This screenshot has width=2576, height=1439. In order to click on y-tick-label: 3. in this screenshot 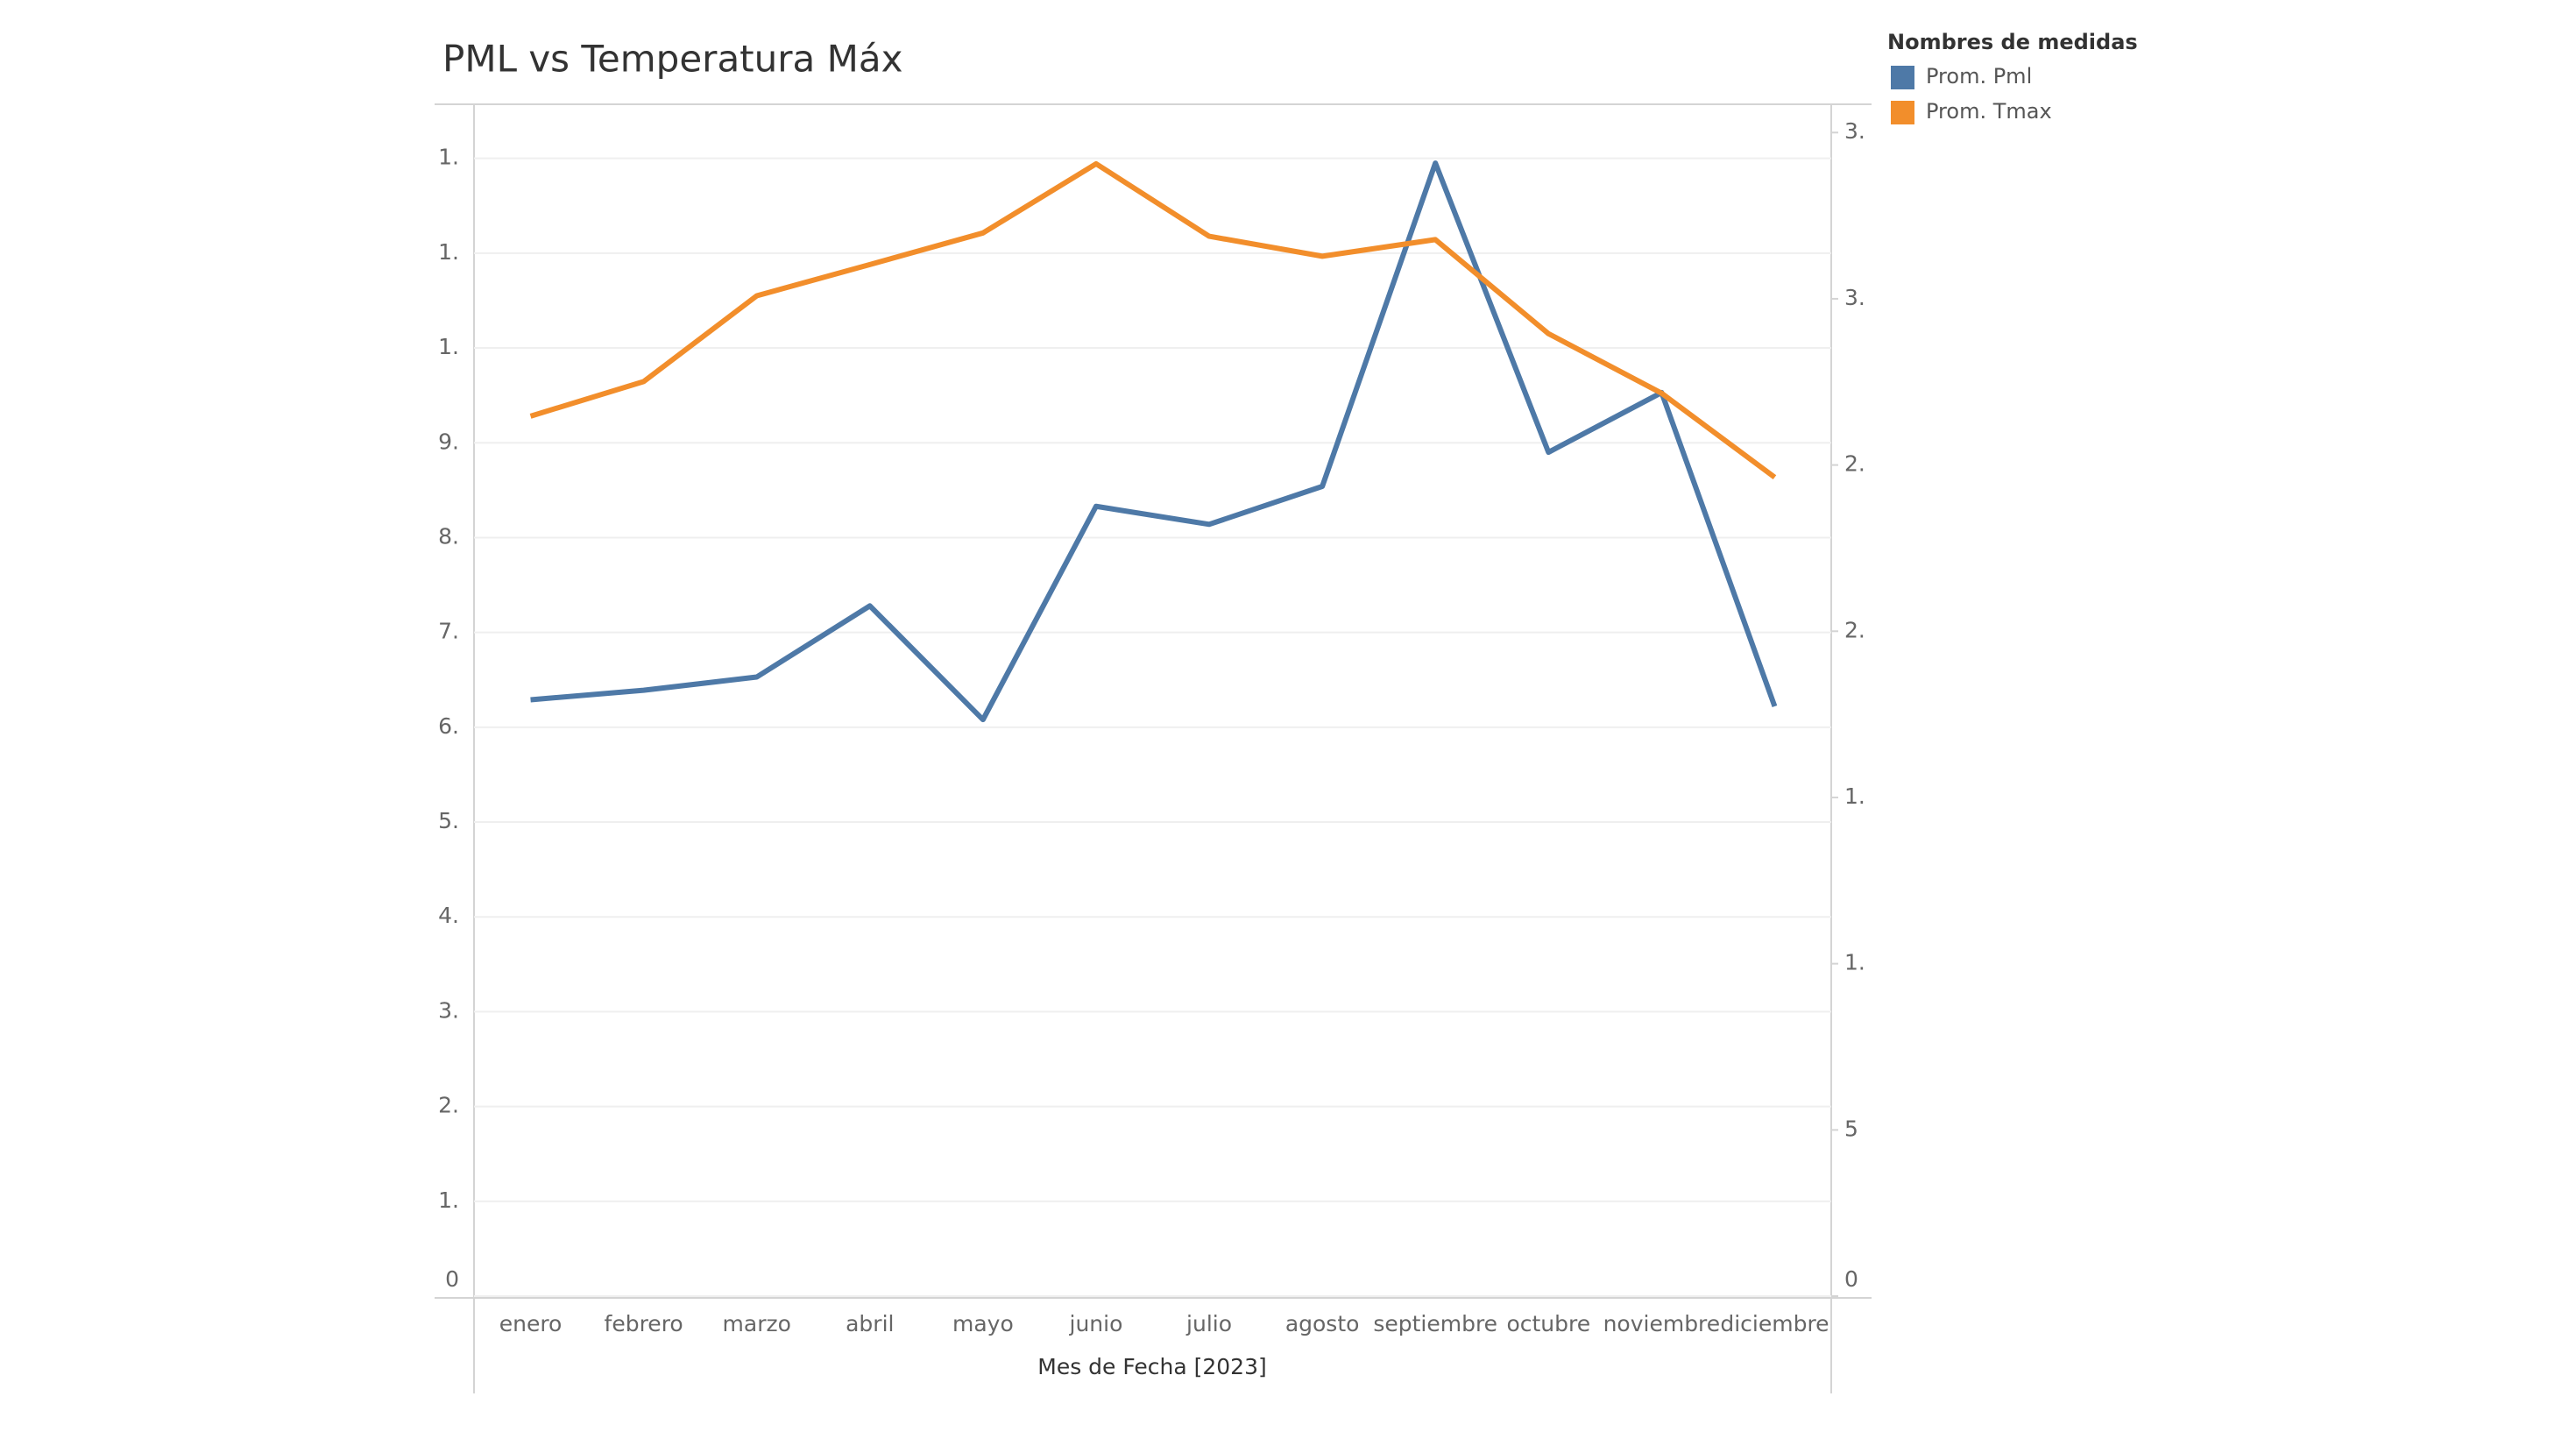, I will do `click(448, 1010)`.